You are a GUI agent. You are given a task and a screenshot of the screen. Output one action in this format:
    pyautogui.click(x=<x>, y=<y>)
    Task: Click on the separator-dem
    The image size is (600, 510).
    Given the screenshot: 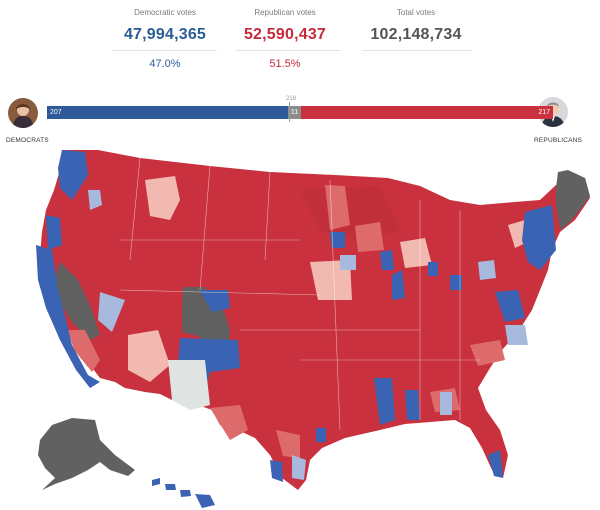 What is the action you would take?
    pyautogui.click(x=164, y=50)
    